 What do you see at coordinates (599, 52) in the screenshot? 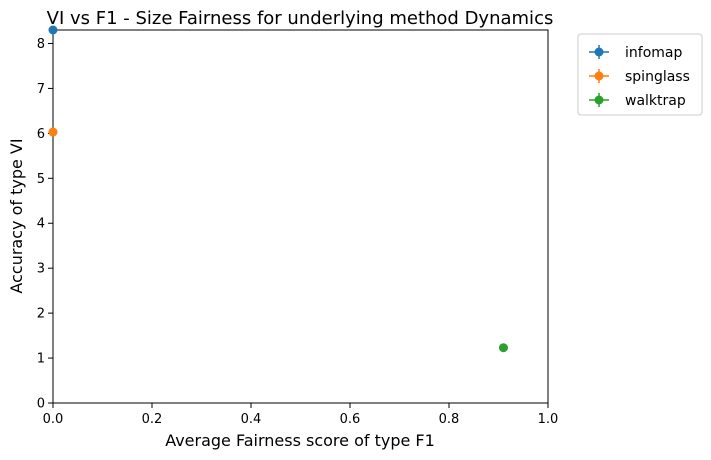
I see `legend-marker-infomap` at bounding box center [599, 52].